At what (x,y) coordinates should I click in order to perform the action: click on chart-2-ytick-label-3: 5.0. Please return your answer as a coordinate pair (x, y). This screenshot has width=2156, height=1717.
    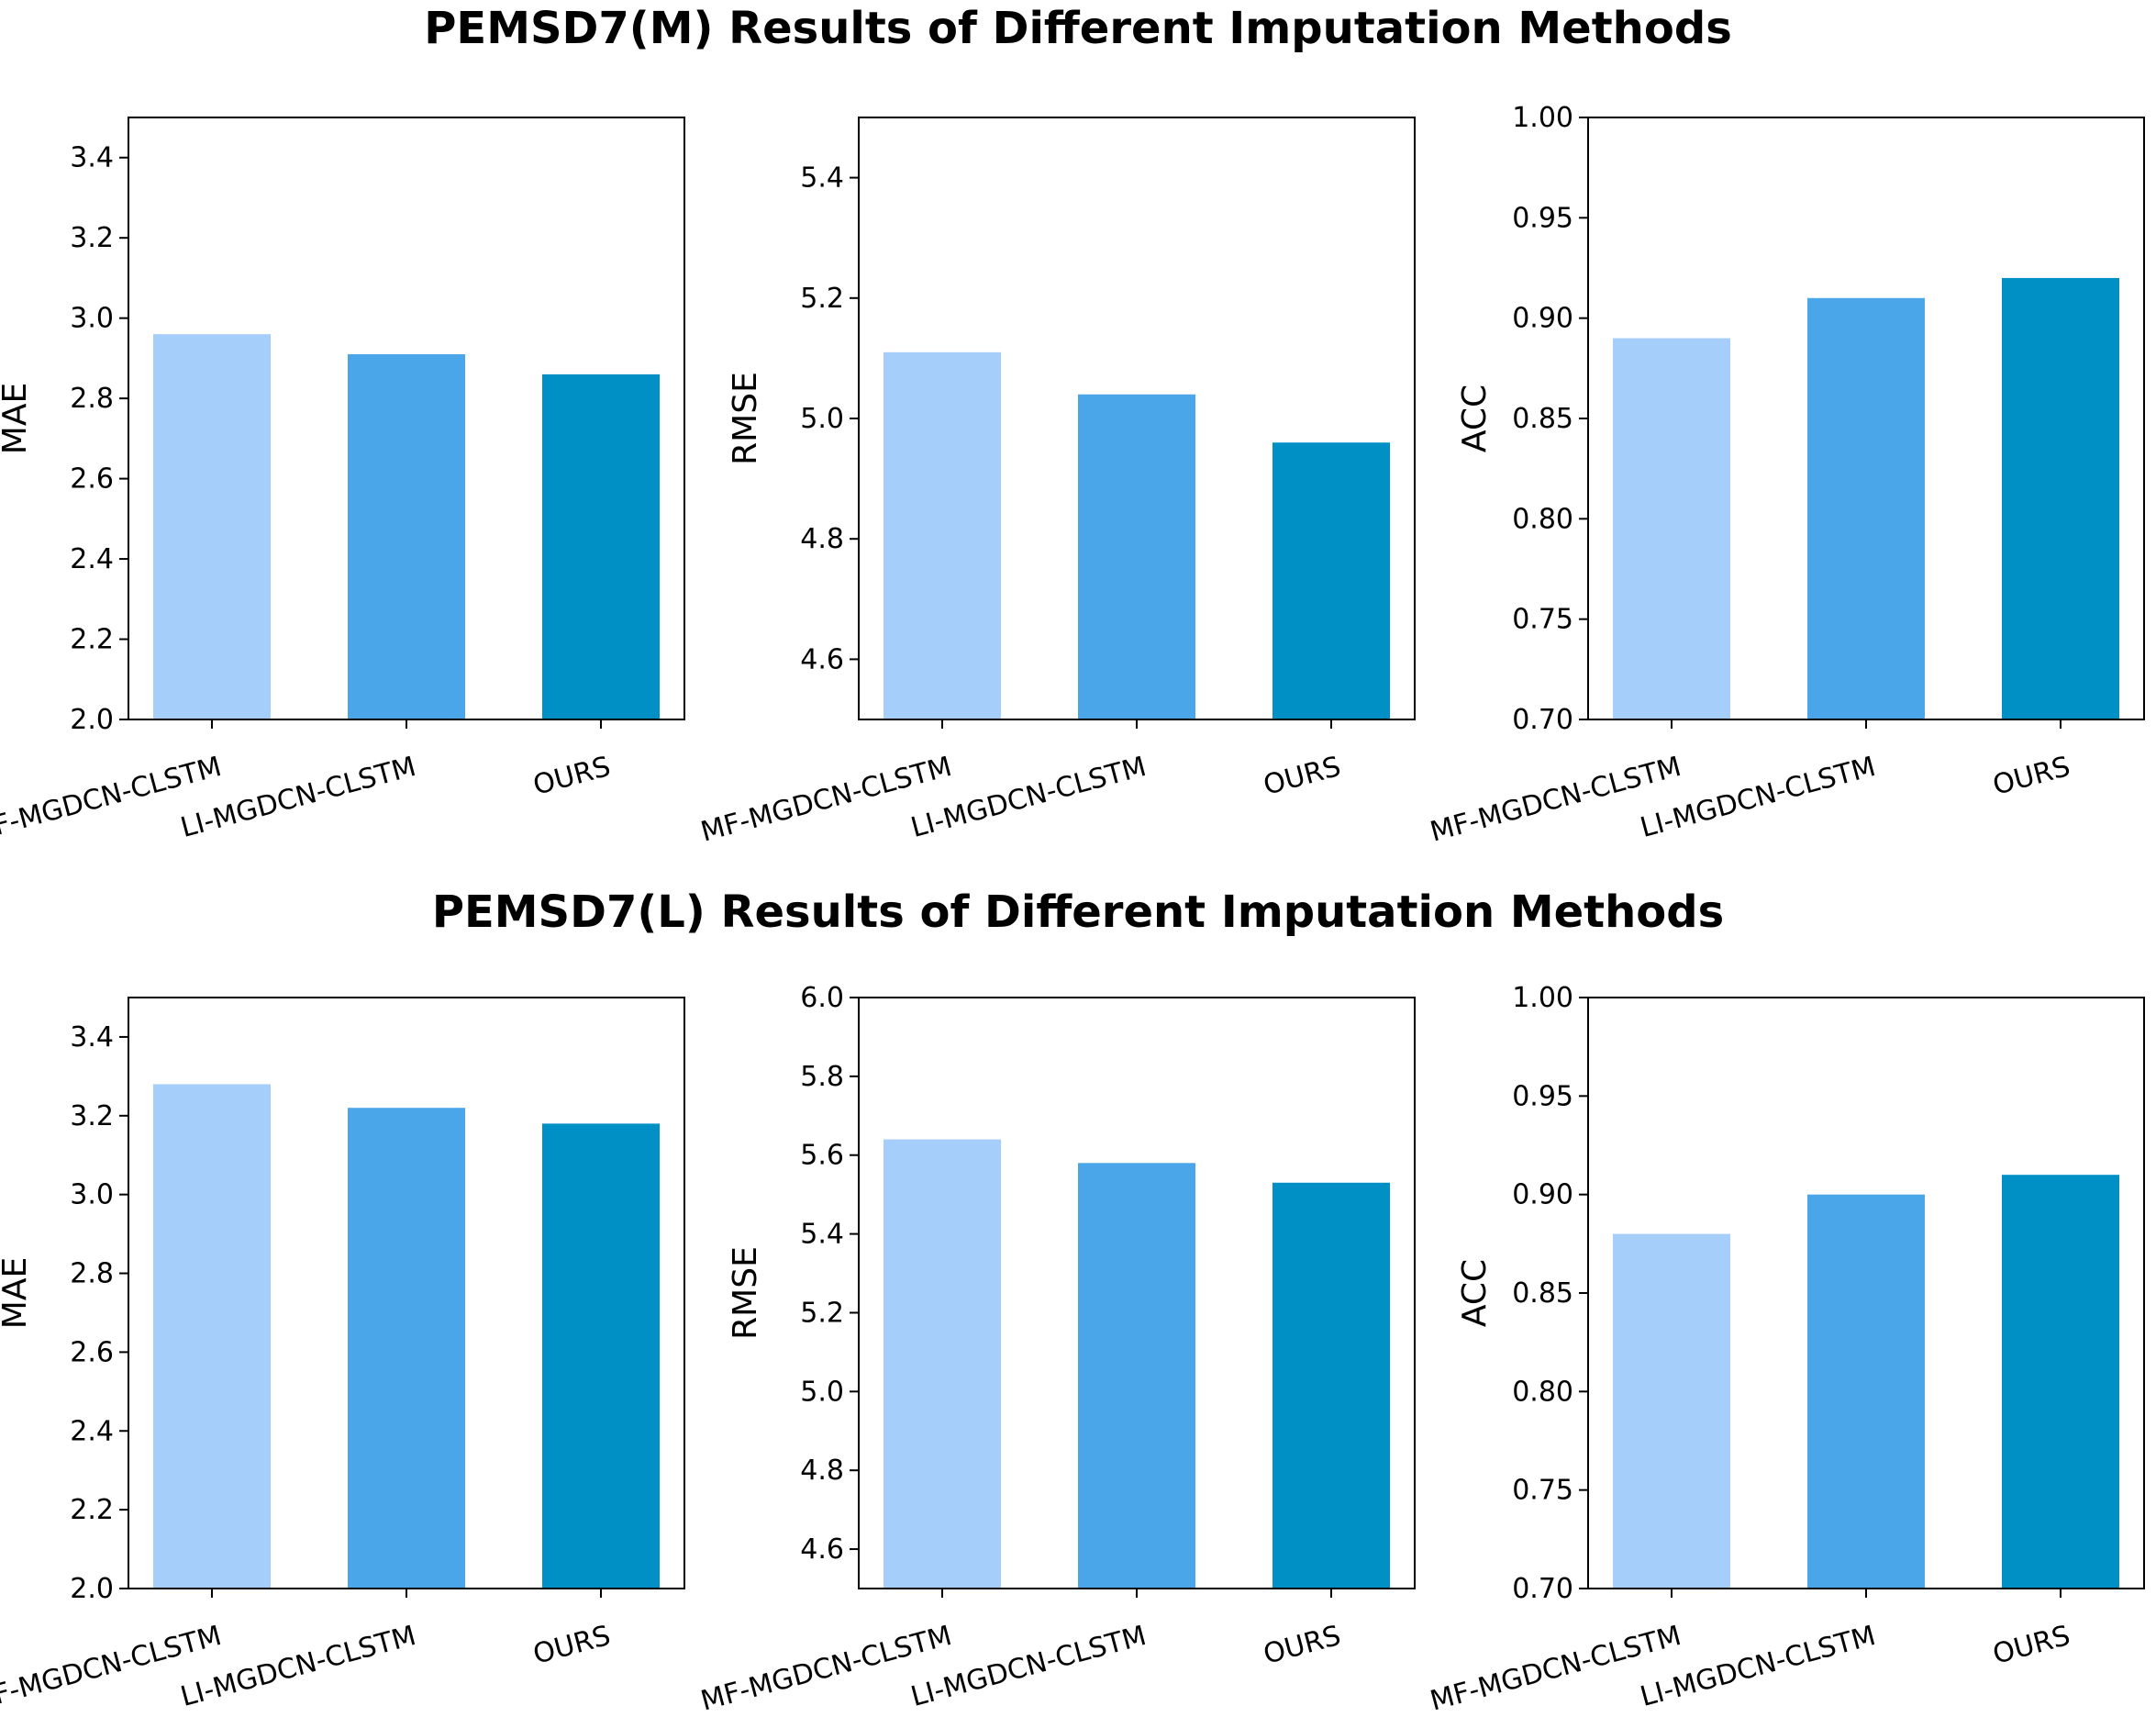
    Looking at the image, I should click on (822, 419).